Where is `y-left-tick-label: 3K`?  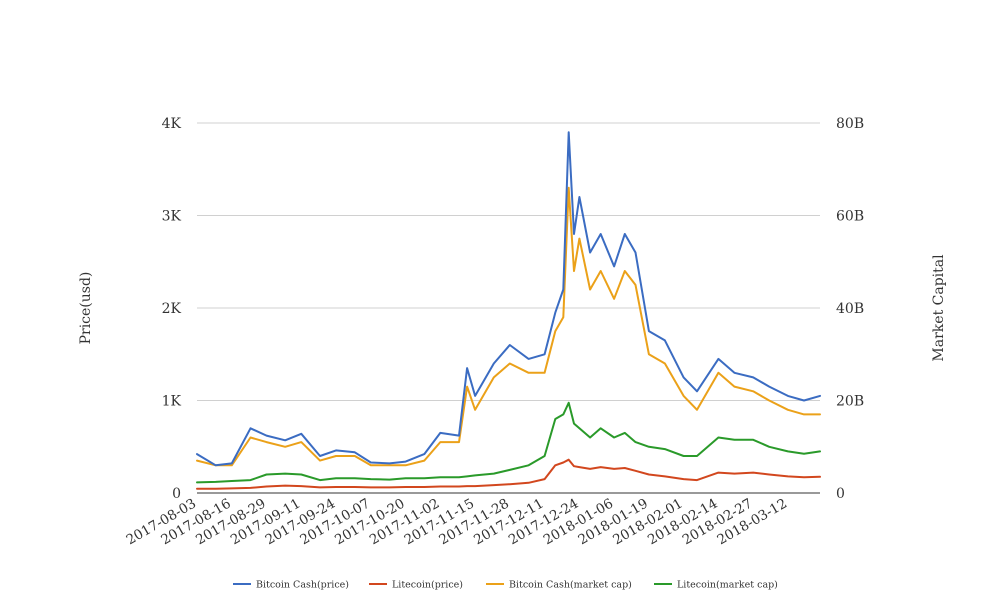
y-left-tick-label: 3K is located at coordinates (172, 217).